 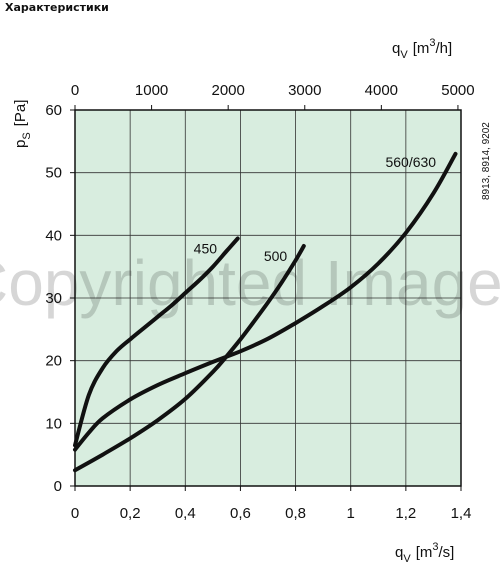 I want to click on curve-labels: 450 500 560/630, so click(x=315, y=209).